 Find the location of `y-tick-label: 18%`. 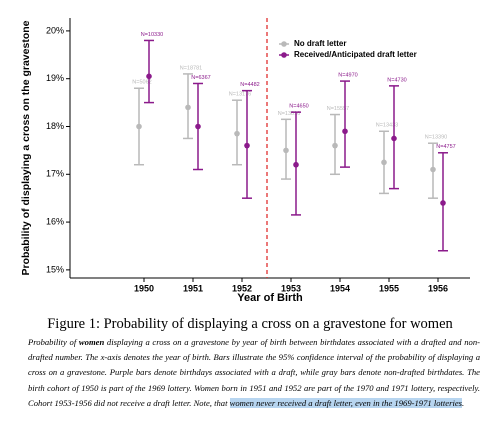

y-tick-label: 18% is located at coordinates (55, 126).